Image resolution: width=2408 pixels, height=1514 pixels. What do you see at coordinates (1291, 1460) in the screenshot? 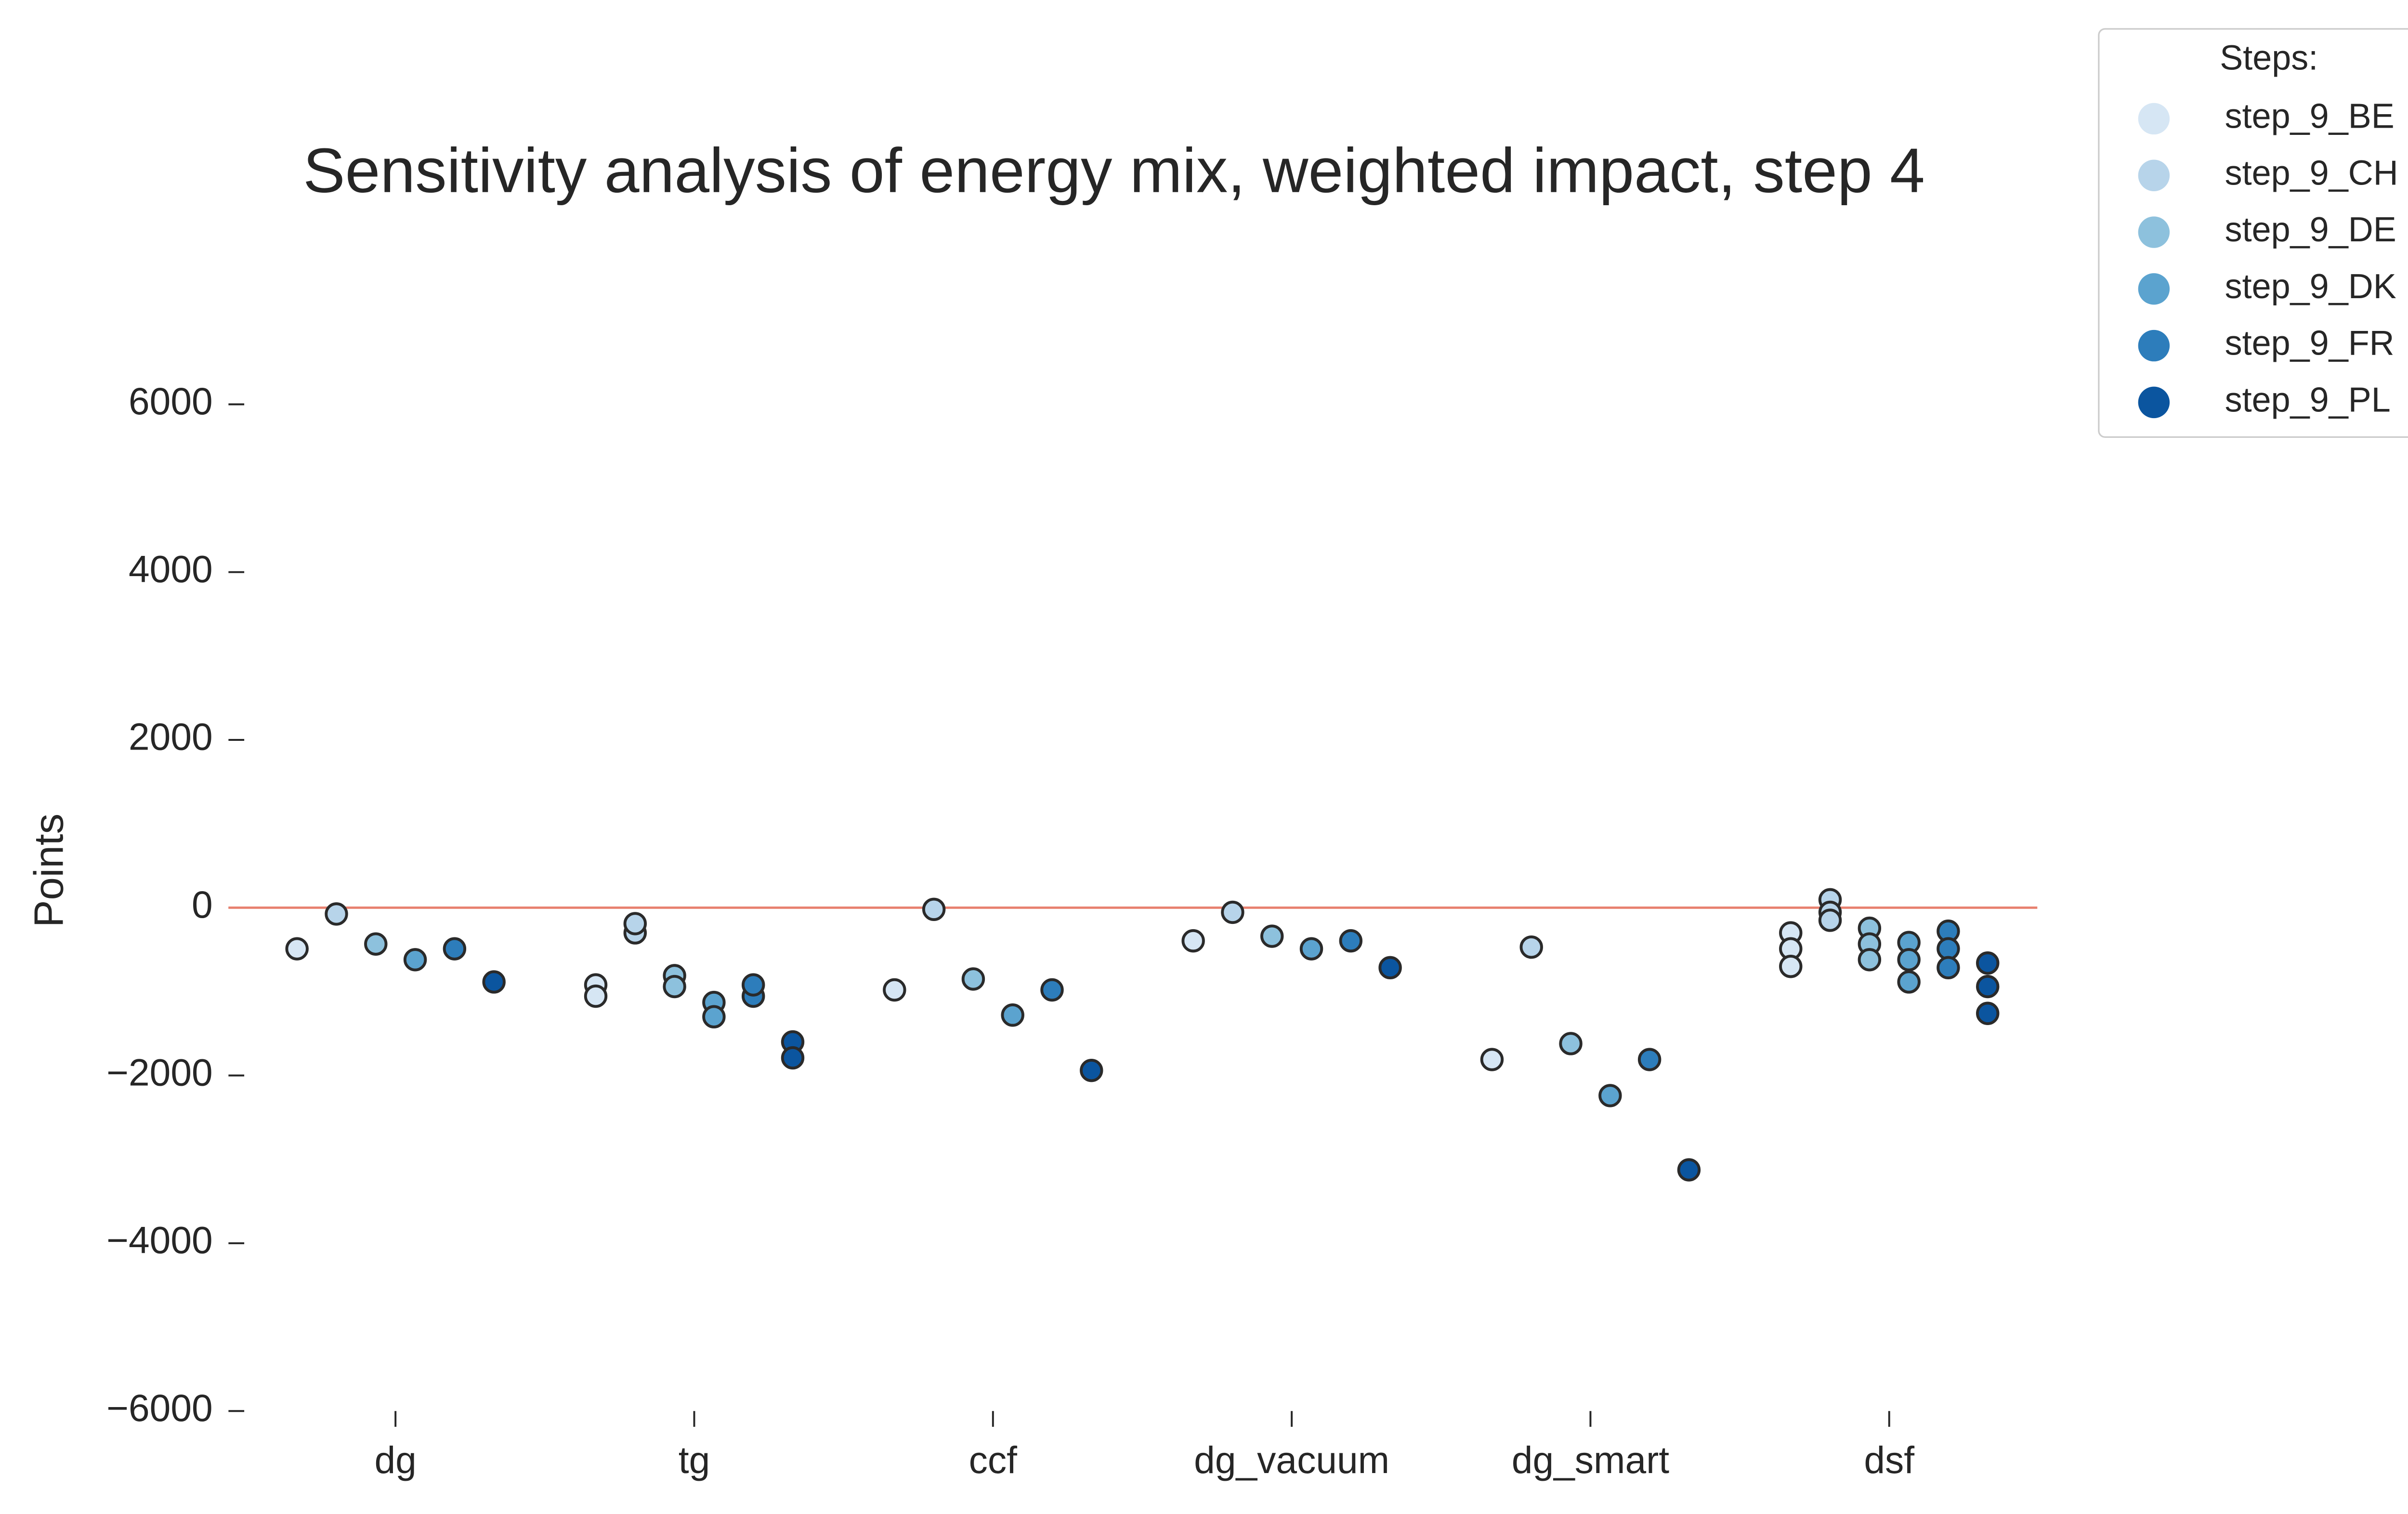
I see `x-tick-label: dg_vacuum` at bounding box center [1291, 1460].